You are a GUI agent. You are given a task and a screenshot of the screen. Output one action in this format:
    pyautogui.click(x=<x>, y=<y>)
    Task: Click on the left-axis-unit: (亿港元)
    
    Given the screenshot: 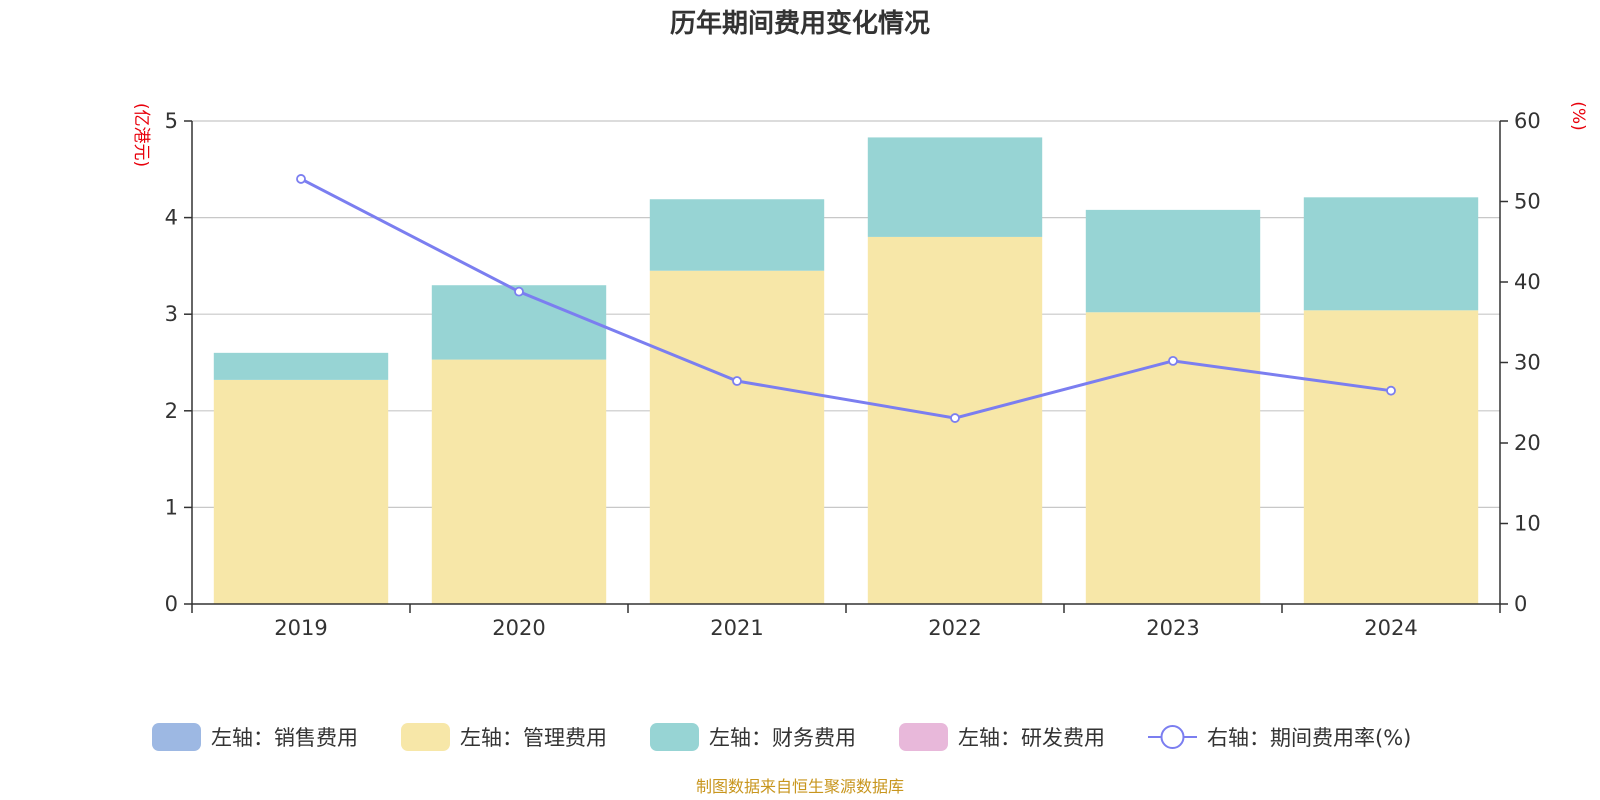 What is the action you would take?
    pyautogui.click(x=141, y=135)
    